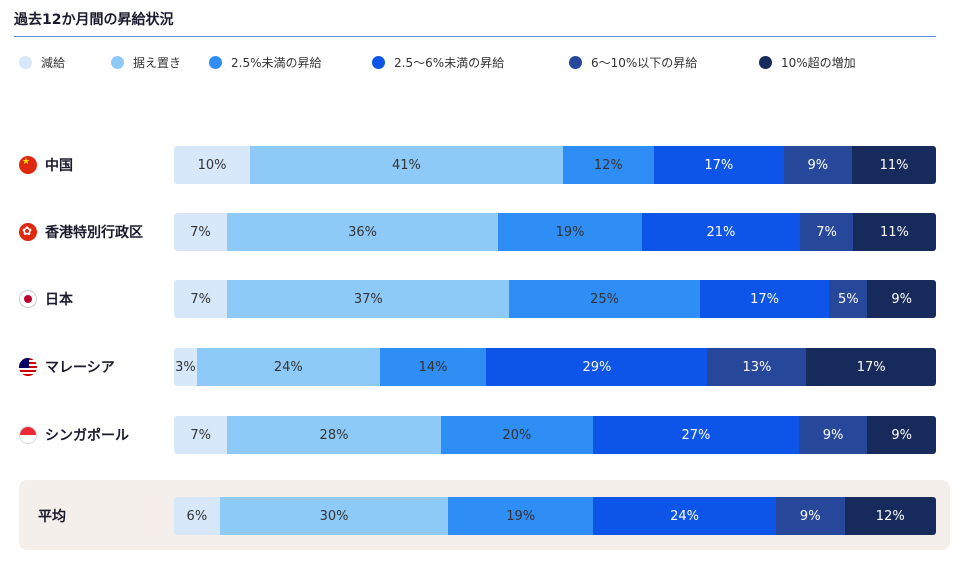 This screenshot has height=566, width=979. Describe the element at coordinates (28, 232) in the screenshot. I see `hong-kong-flag-icon` at that location.